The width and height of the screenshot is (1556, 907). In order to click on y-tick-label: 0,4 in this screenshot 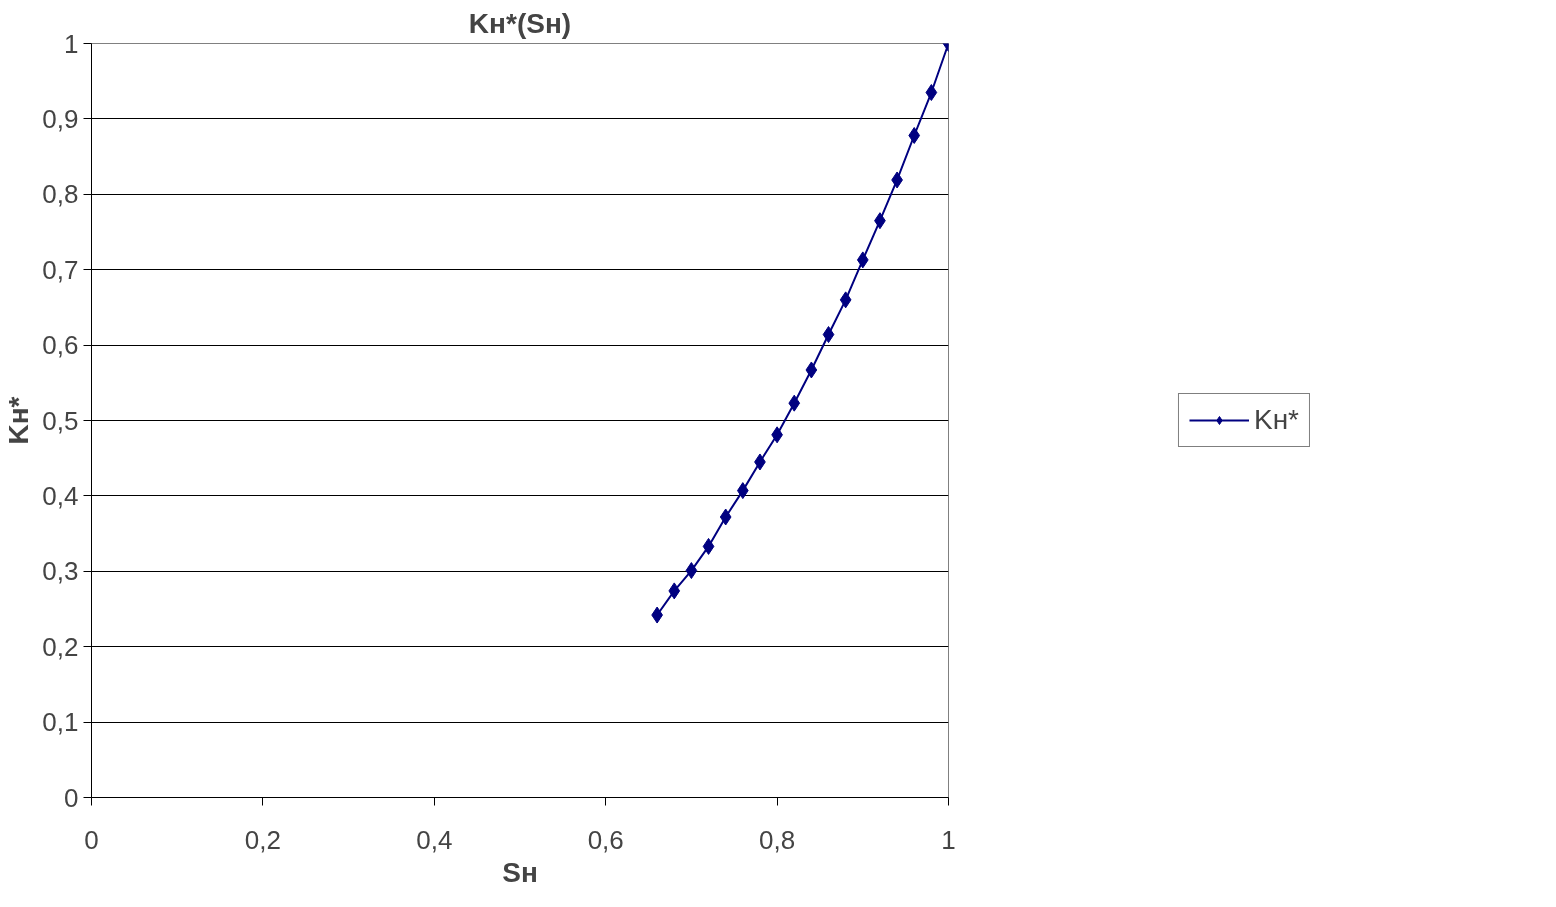, I will do `click(60, 495)`.